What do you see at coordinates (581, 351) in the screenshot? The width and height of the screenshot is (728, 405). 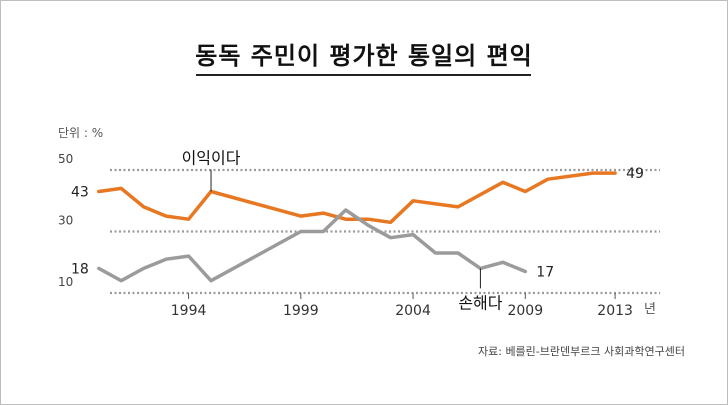 I see `source-note: 자료: 베를린-브란덴부르크 사회과학연구센터` at bounding box center [581, 351].